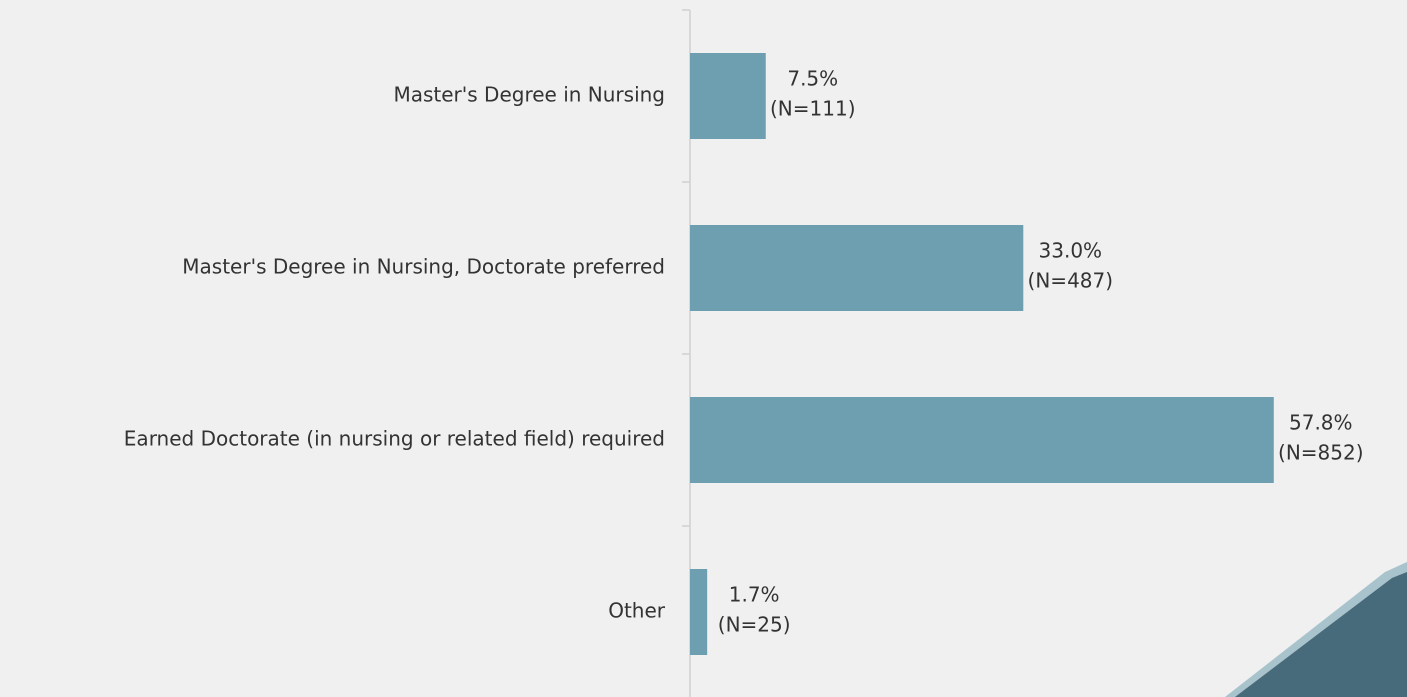 Image resolution: width=1407 pixels, height=697 pixels. I want to click on category-label: Master's Degree in Nursing, so click(529, 95).